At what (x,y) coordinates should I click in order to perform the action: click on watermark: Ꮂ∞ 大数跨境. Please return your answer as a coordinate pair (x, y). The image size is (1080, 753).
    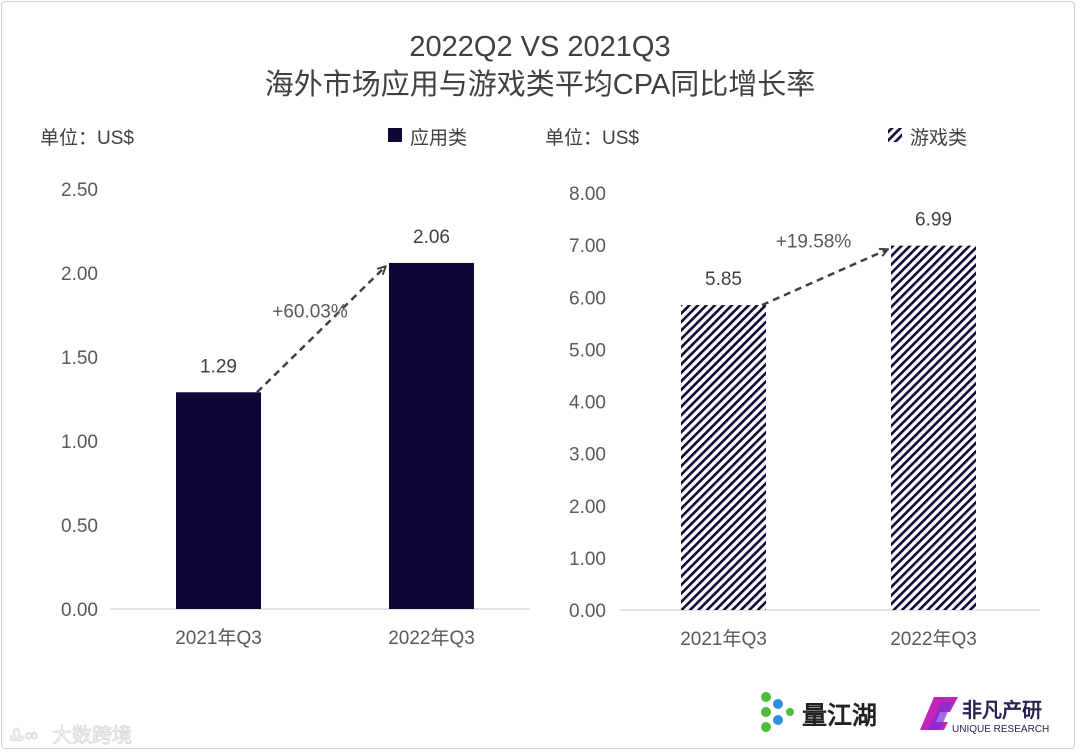
    Looking at the image, I should click on (71, 736).